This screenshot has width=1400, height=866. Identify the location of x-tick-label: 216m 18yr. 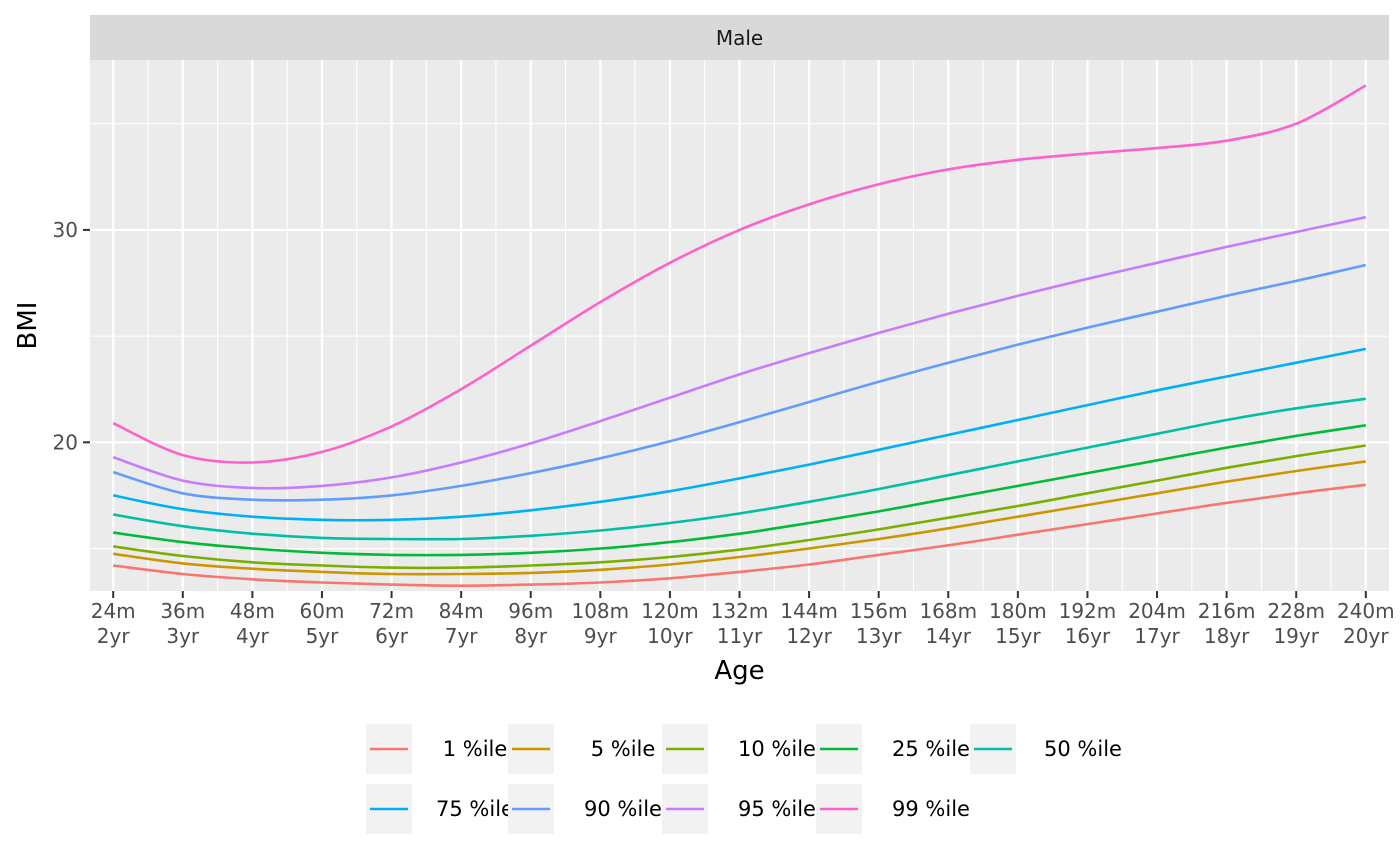
(1227, 623).